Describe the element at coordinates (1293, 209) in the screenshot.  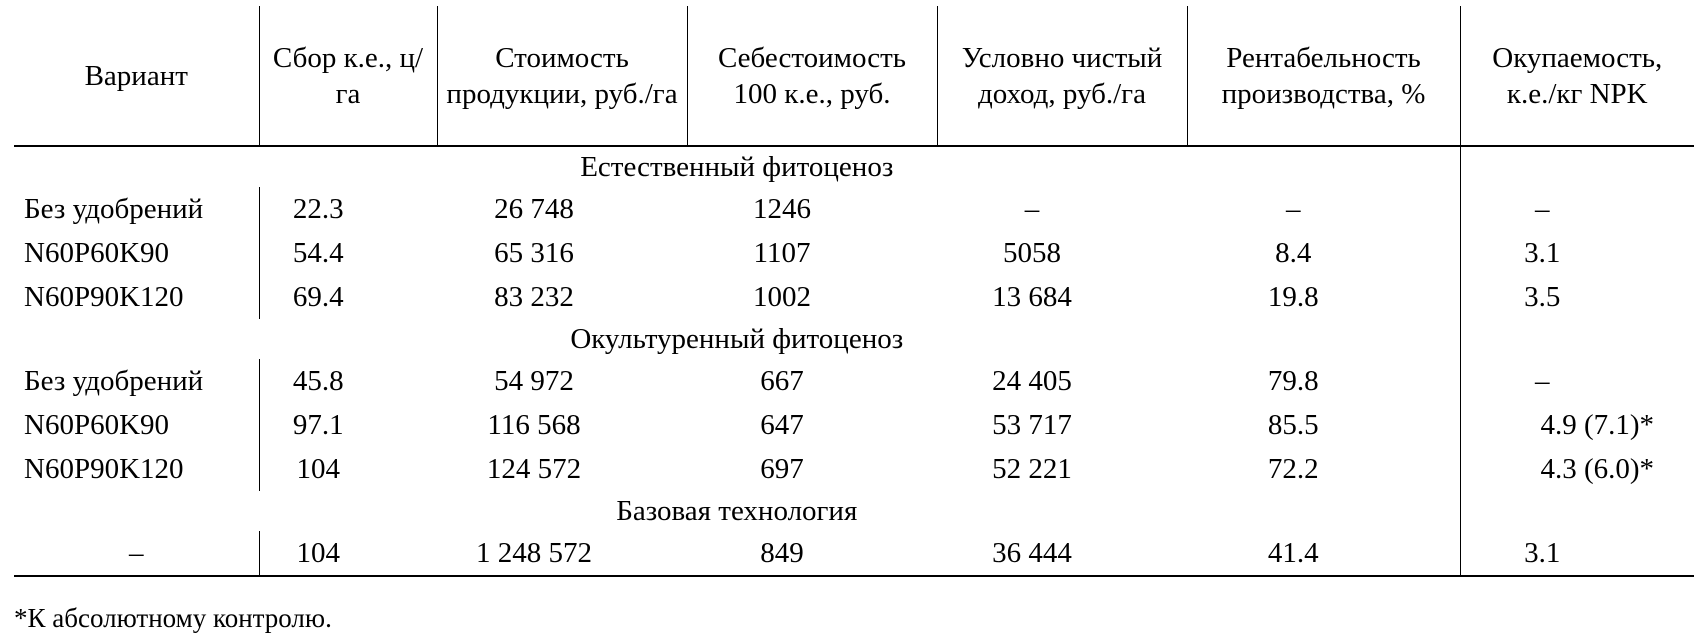
I see `cell-profitability: –` at that location.